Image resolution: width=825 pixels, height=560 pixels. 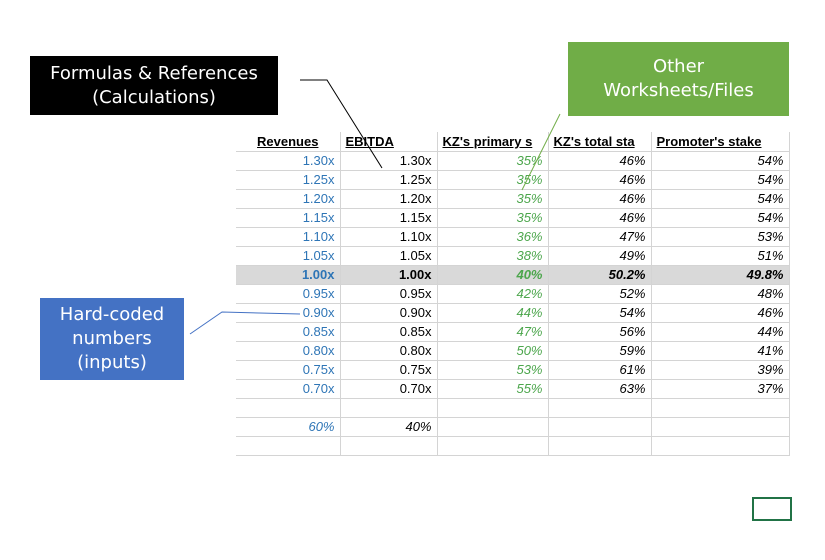 I want to click on table-row: 0.80x 0.80x 50% 59% 41%, so click(x=513, y=351).